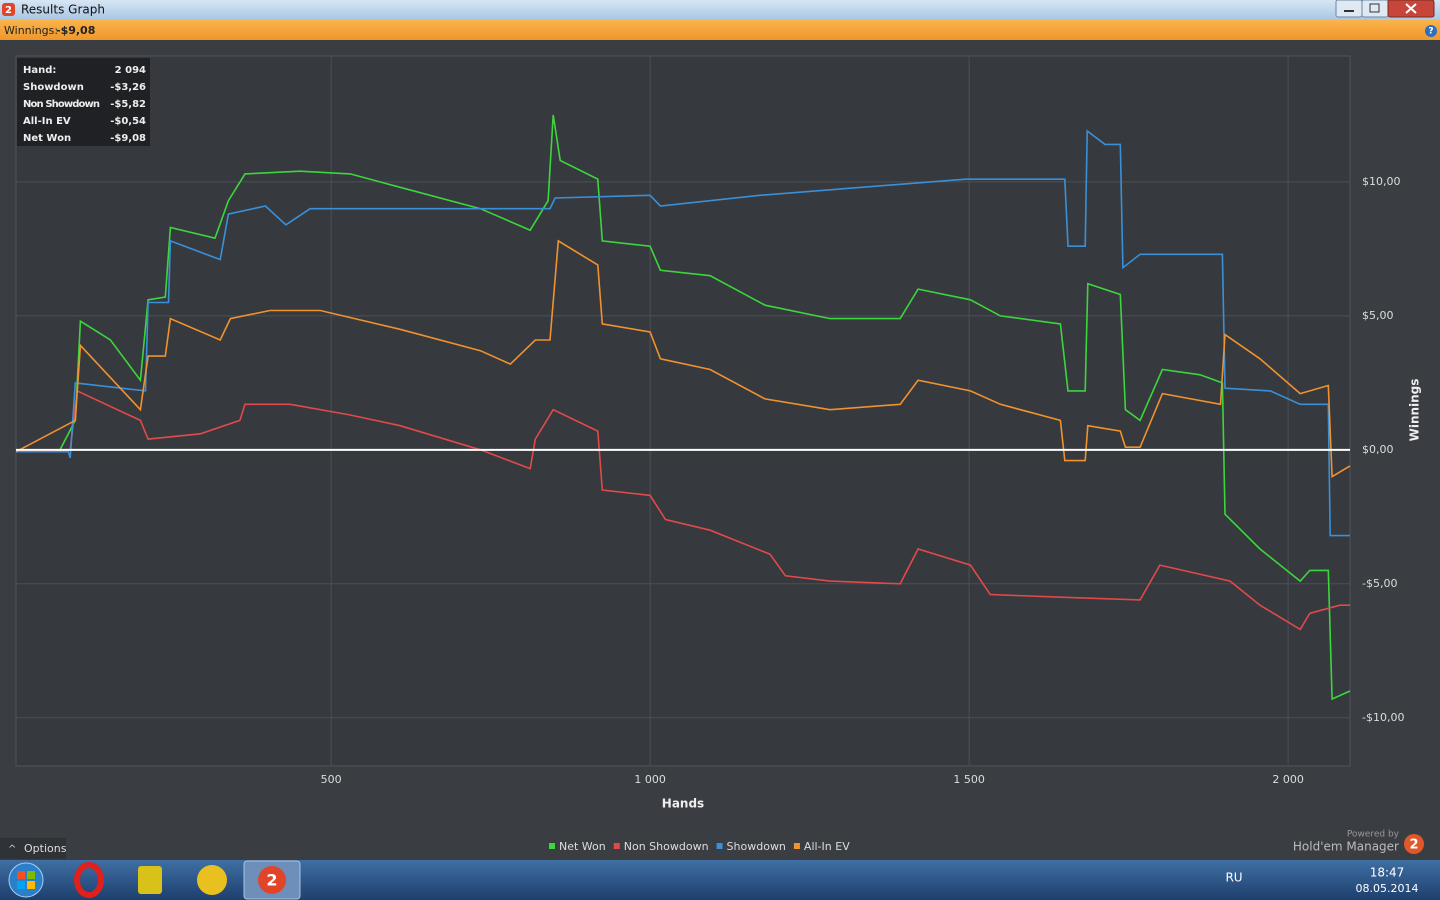 The image size is (1440, 900). I want to click on brand-logo-text: 2, so click(1413, 845).